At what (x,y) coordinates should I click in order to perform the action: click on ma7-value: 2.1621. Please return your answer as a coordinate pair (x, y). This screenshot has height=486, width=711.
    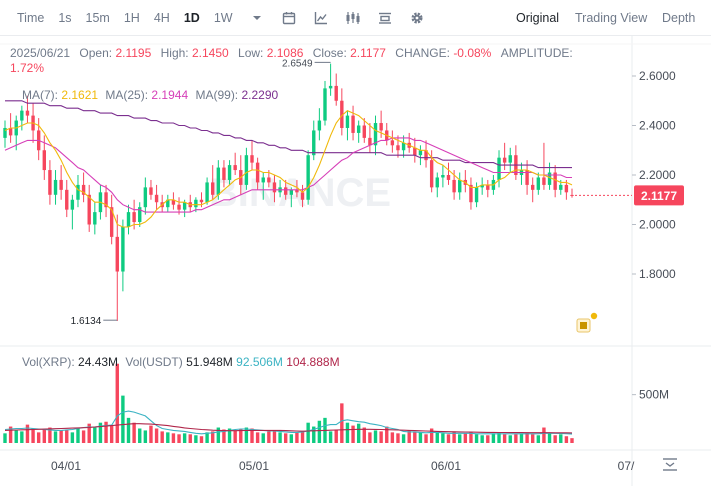
    Looking at the image, I should click on (80, 95).